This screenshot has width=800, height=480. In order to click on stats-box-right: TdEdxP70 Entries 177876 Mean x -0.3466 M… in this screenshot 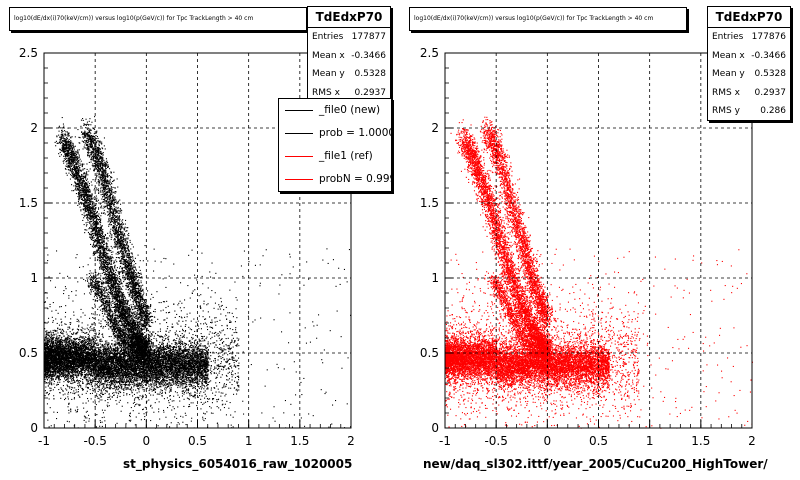, I will do `click(749, 63)`.